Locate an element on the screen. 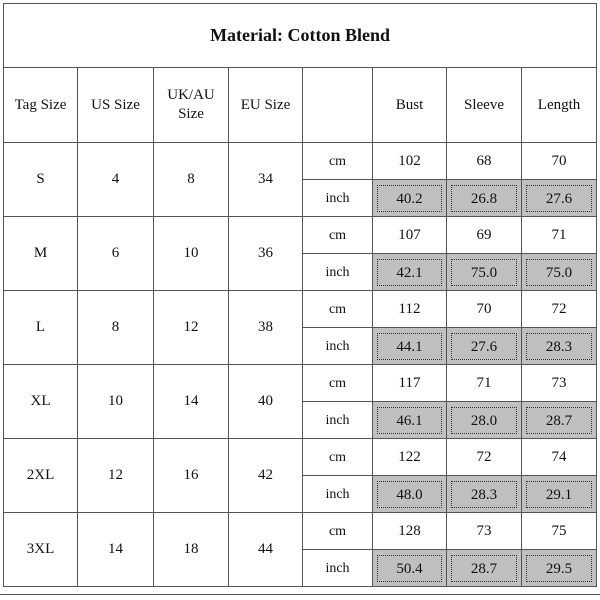  table-row: inch 44.1 27.6 28.3 is located at coordinates (301, 346).